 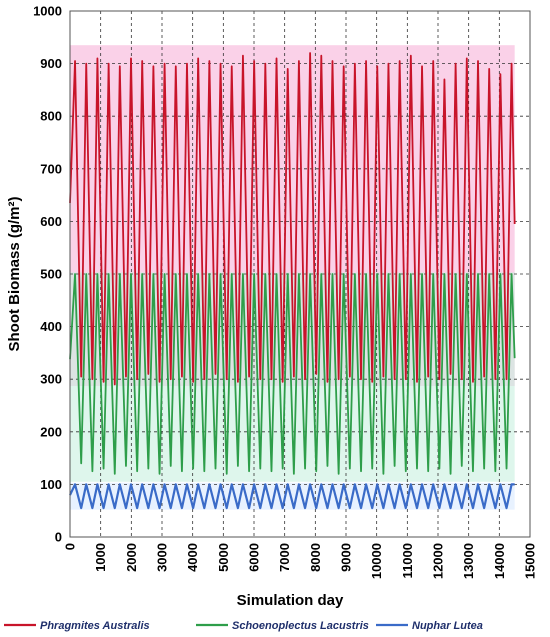 What do you see at coordinates (51, 168) in the screenshot?
I see `y-tick-label: 700` at bounding box center [51, 168].